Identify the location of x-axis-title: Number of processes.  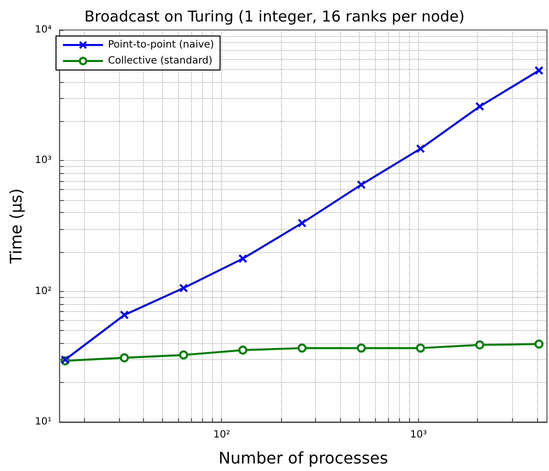
(303, 458).